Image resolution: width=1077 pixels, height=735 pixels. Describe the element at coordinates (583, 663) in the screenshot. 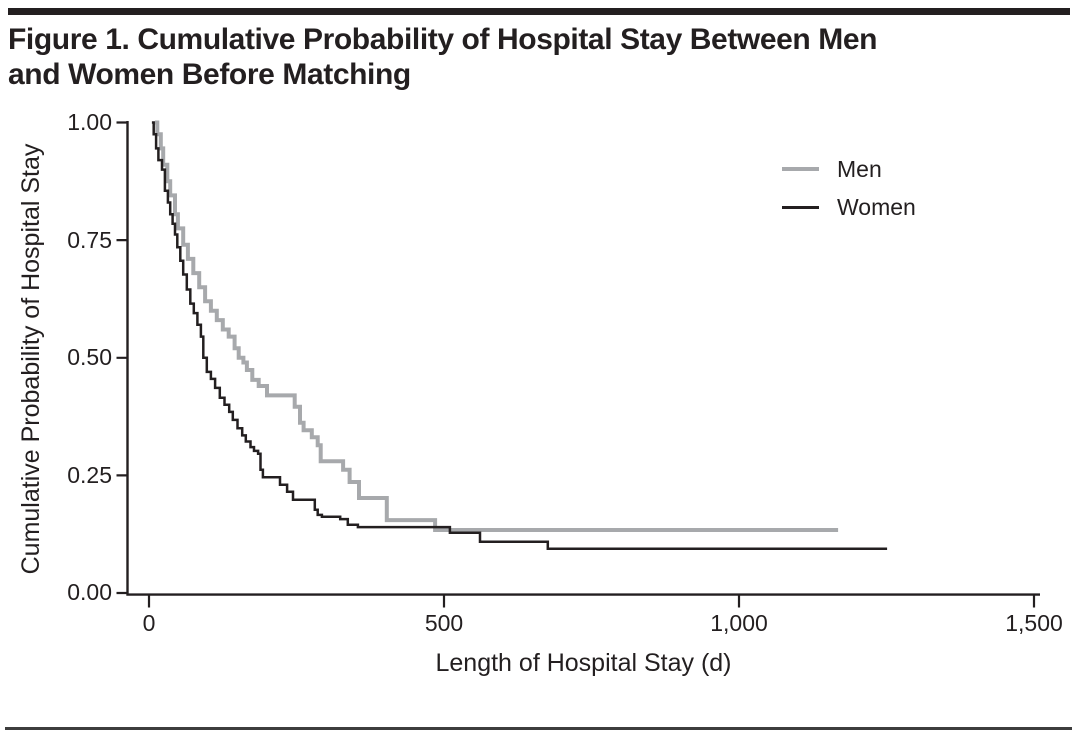

I see `x-axis-title: Length of Hospital Stay (d)` at that location.